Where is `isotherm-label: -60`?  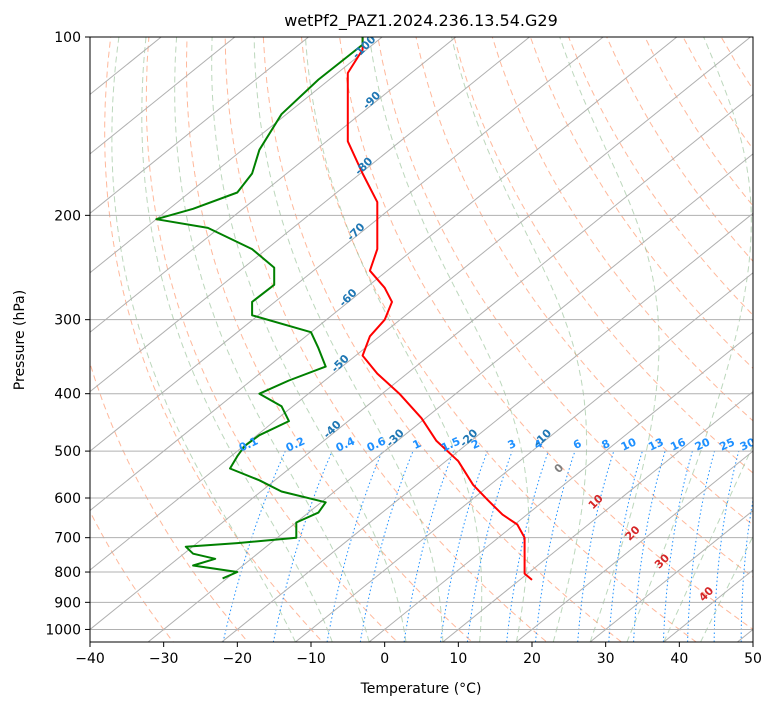 isotherm-label: -60 is located at coordinates (347, 297).